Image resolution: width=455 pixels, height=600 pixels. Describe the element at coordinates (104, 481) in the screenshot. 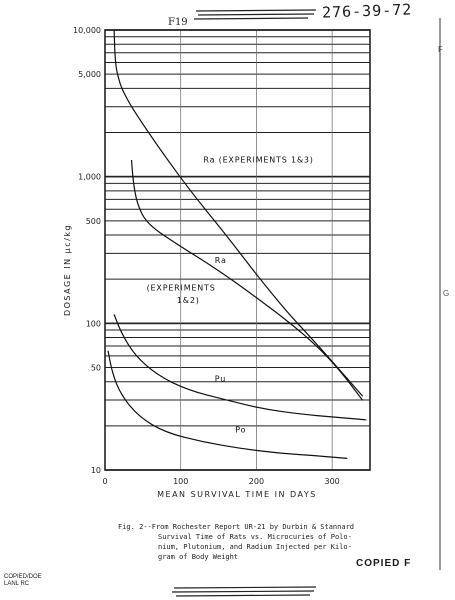

I see `x-tick-label: 0` at that location.